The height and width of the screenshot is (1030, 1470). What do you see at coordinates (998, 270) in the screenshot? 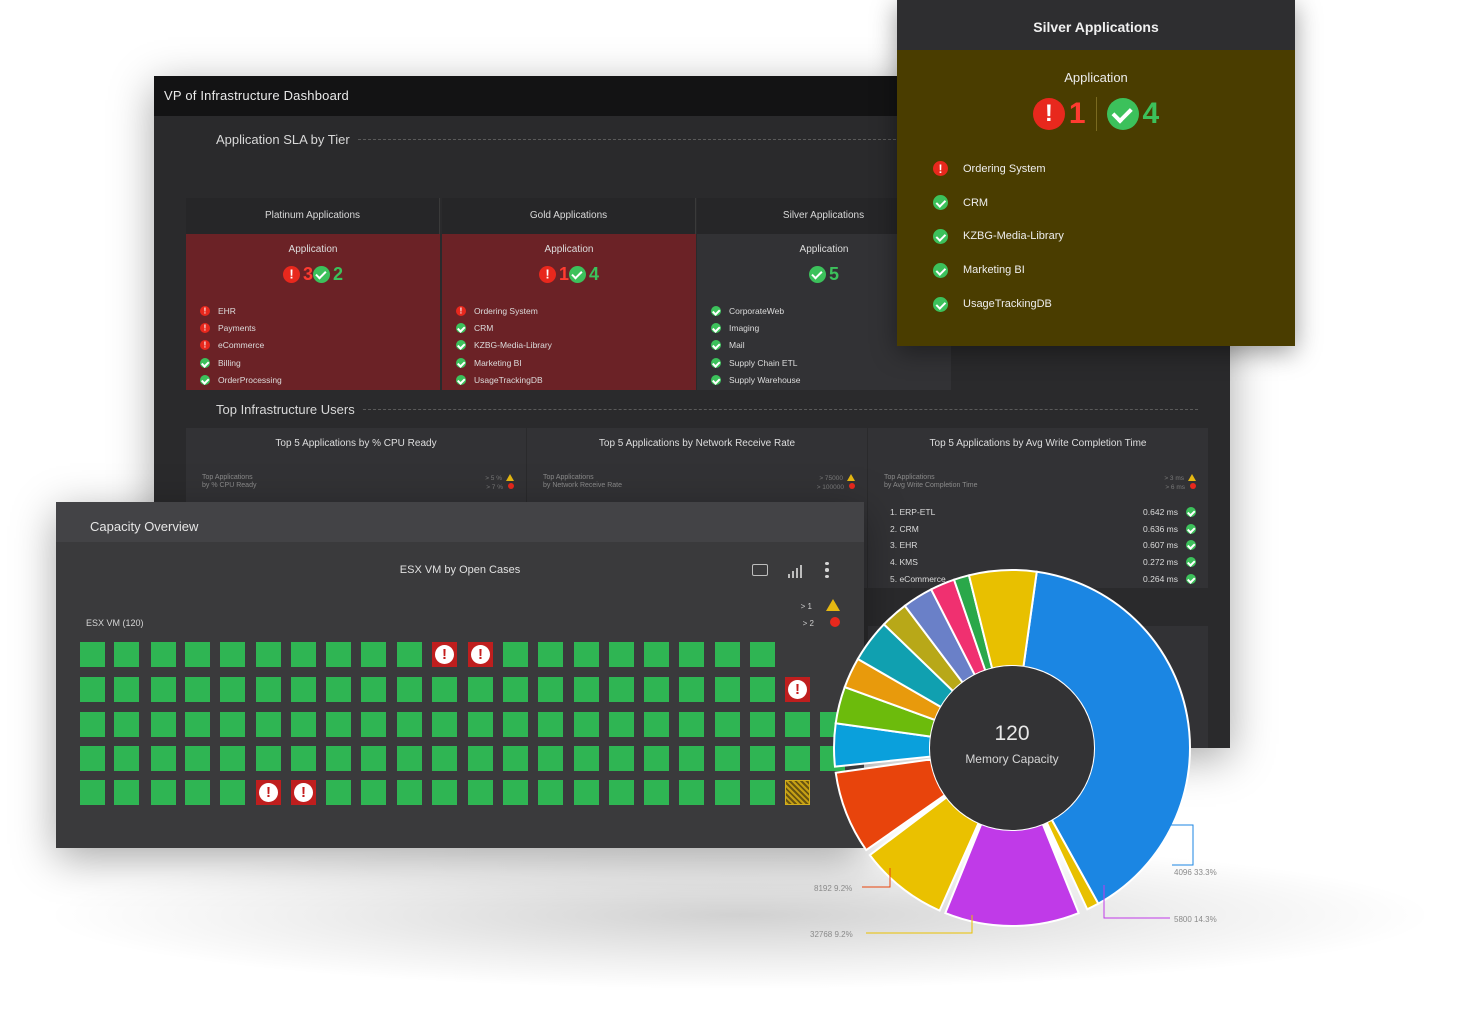
I see `popup-app-item: Marketing BI` at bounding box center [998, 270].